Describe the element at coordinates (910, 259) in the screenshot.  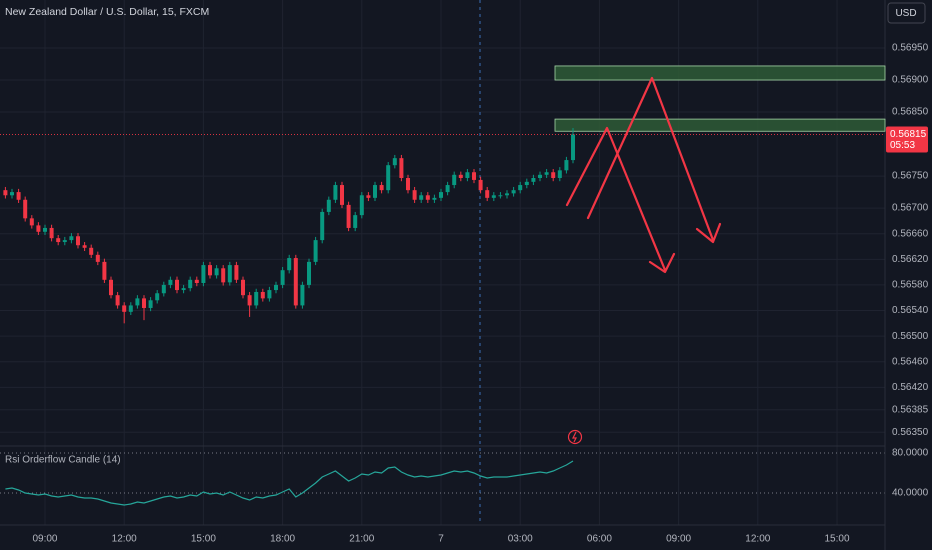
I see `y-tick-label: 0.56620` at that location.